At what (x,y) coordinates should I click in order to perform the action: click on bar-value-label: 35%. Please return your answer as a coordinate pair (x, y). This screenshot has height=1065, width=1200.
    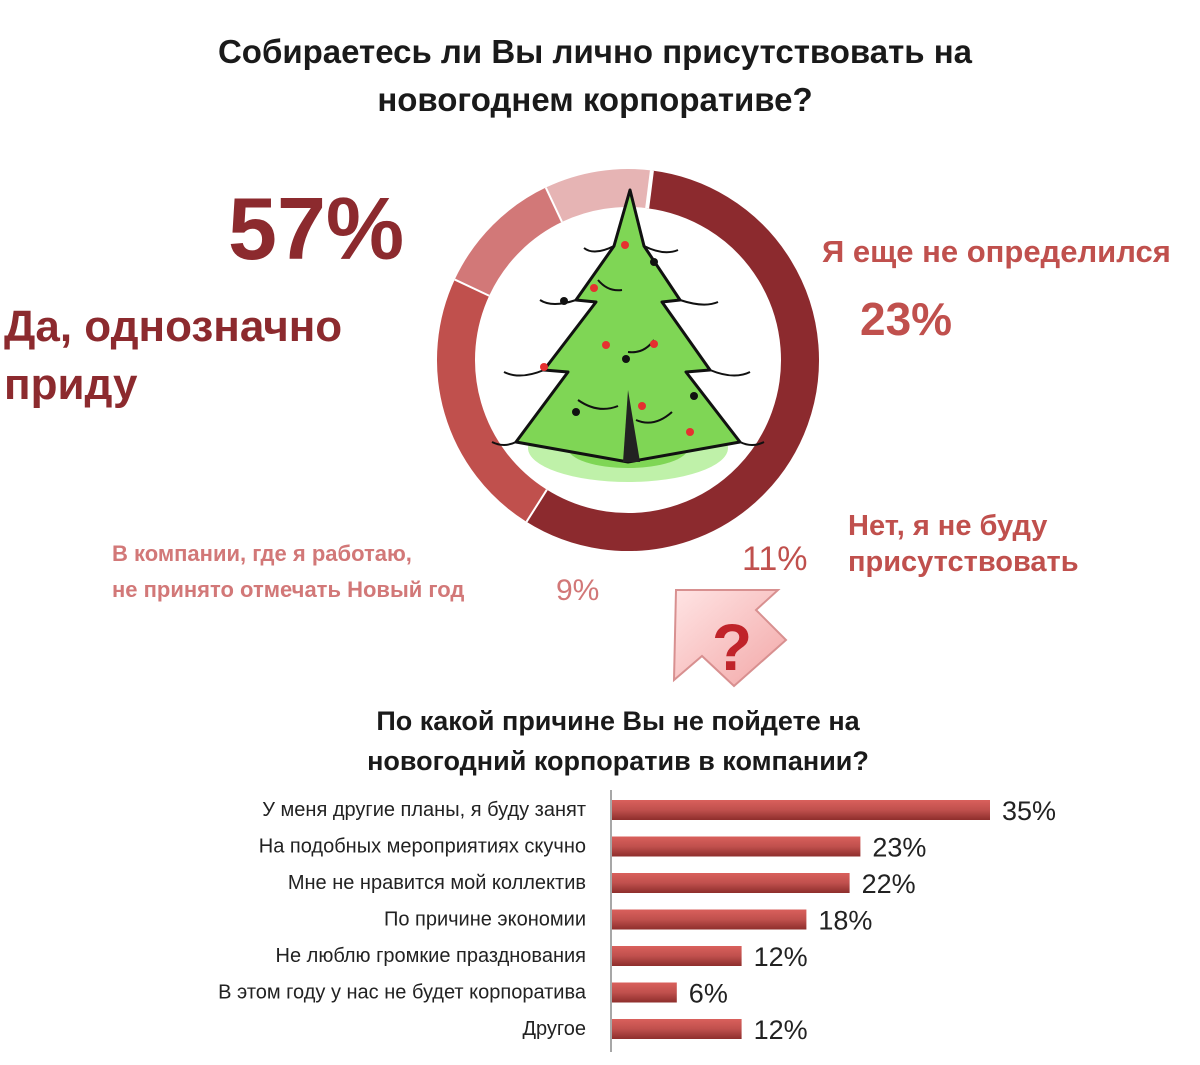
    Looking at the image, I should click on (1029, 811).